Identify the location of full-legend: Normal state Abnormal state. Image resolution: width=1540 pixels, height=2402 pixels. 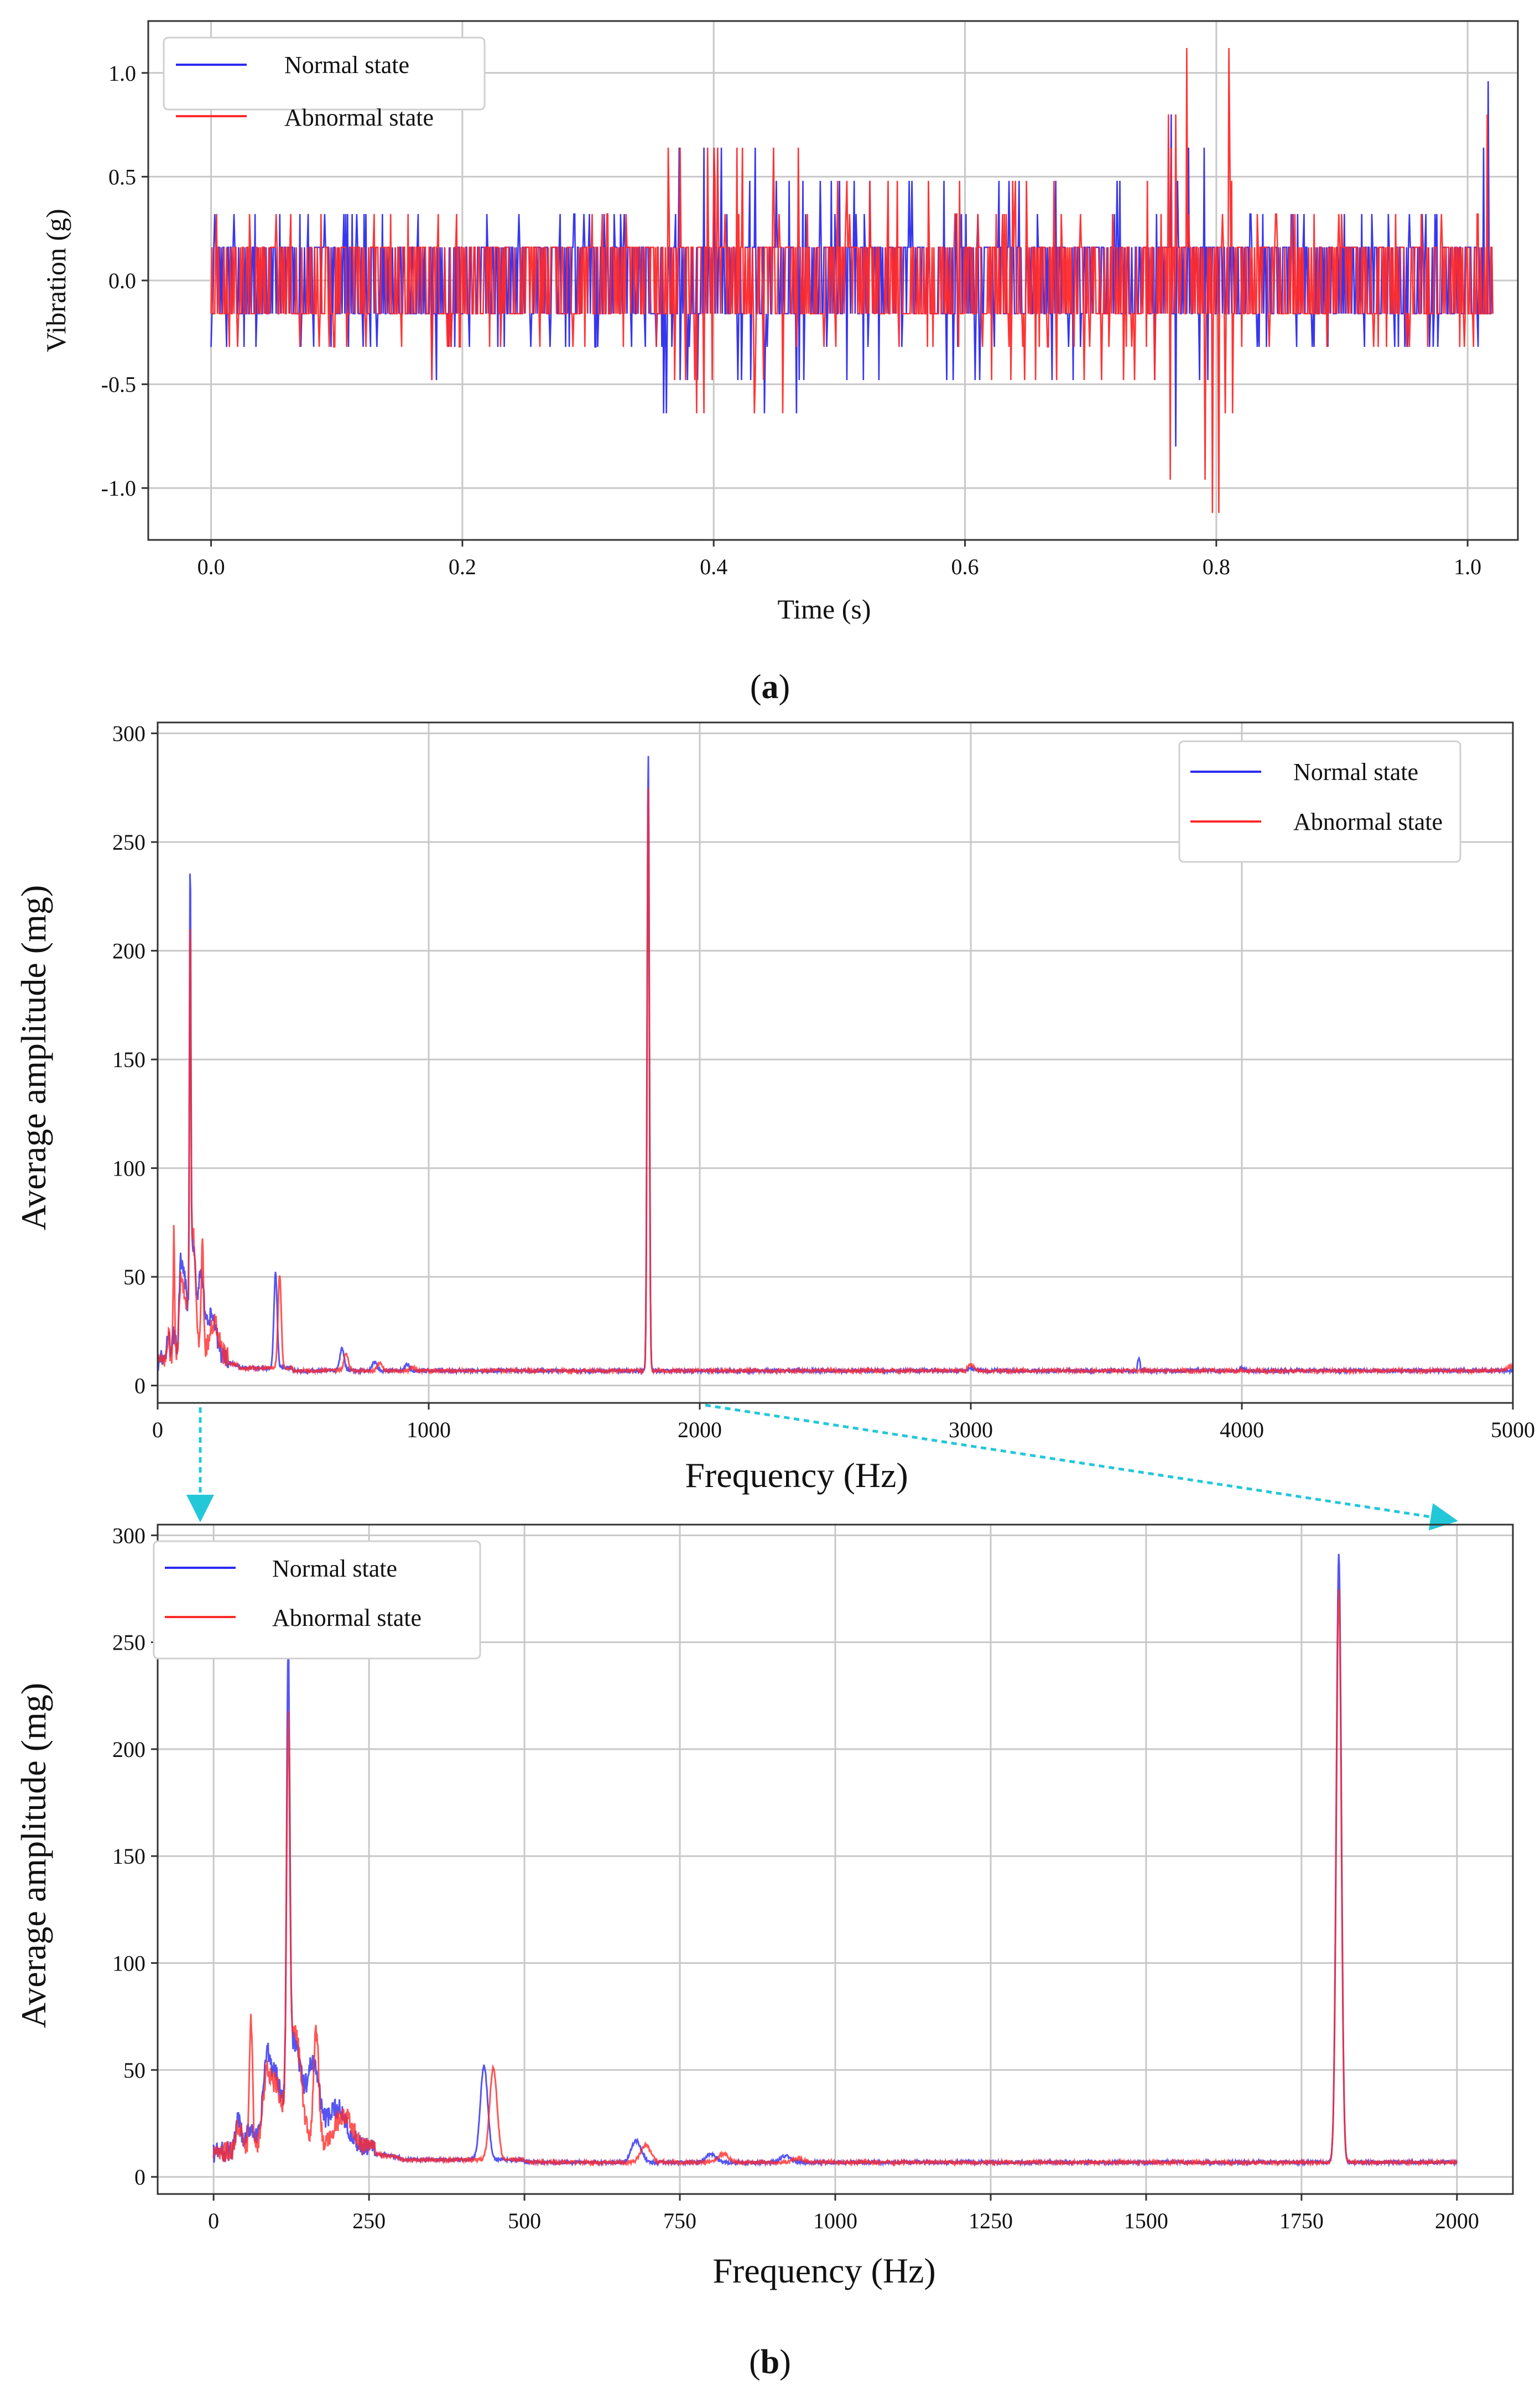
(1319, 801).